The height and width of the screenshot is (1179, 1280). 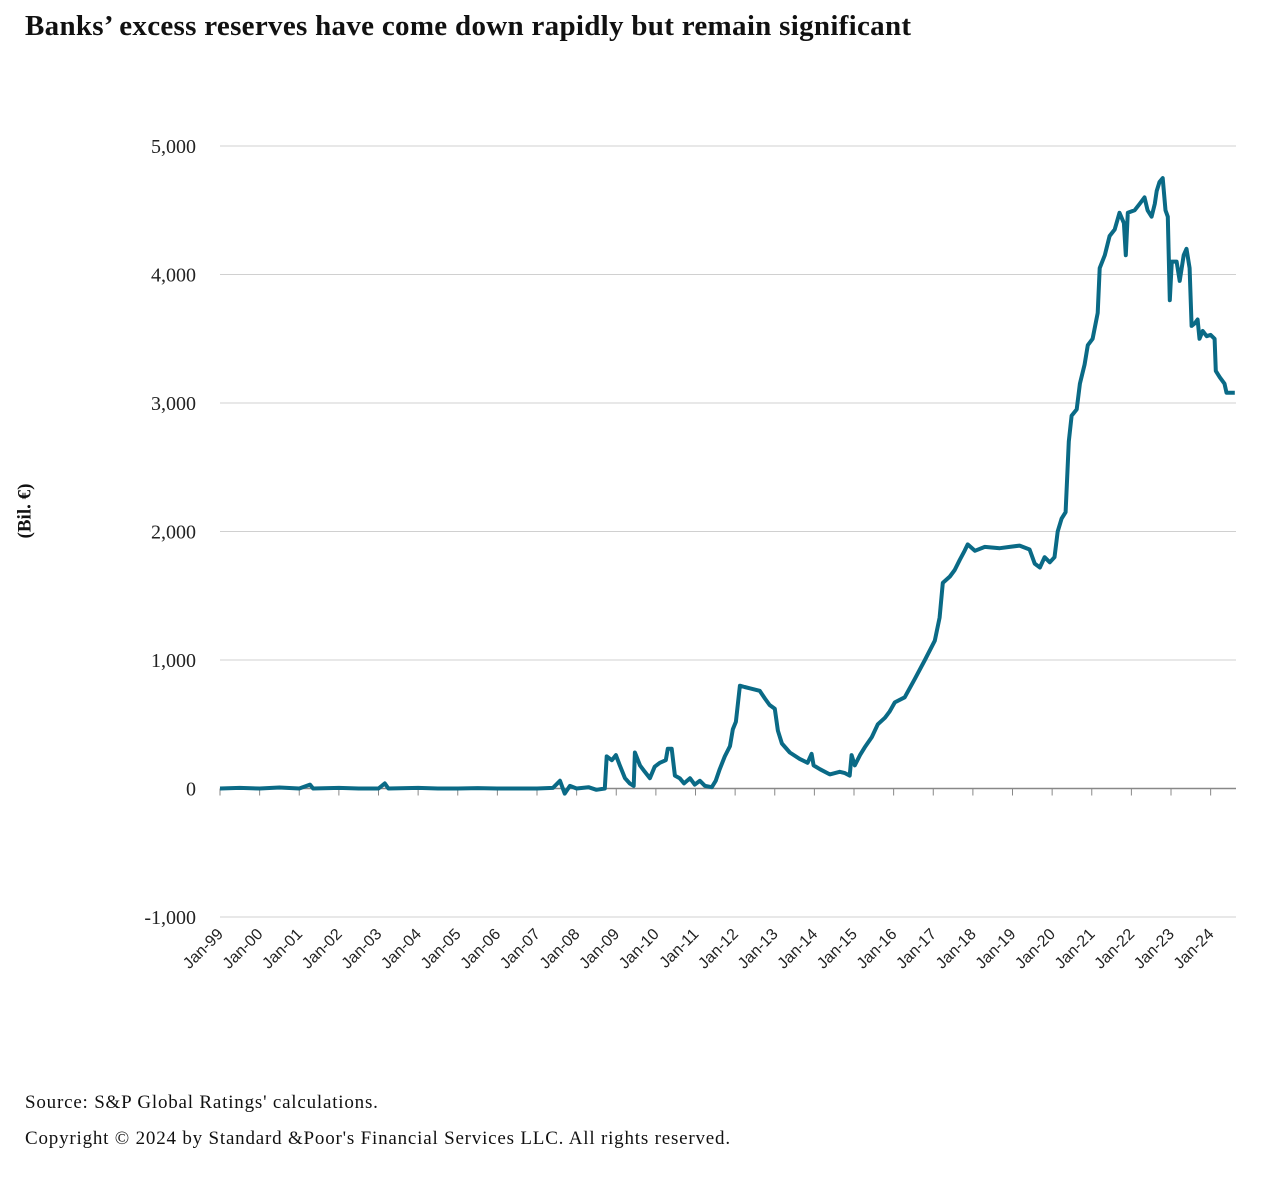 I want to click on x-tick-label: Jan-19, so click(x=996, y=949).